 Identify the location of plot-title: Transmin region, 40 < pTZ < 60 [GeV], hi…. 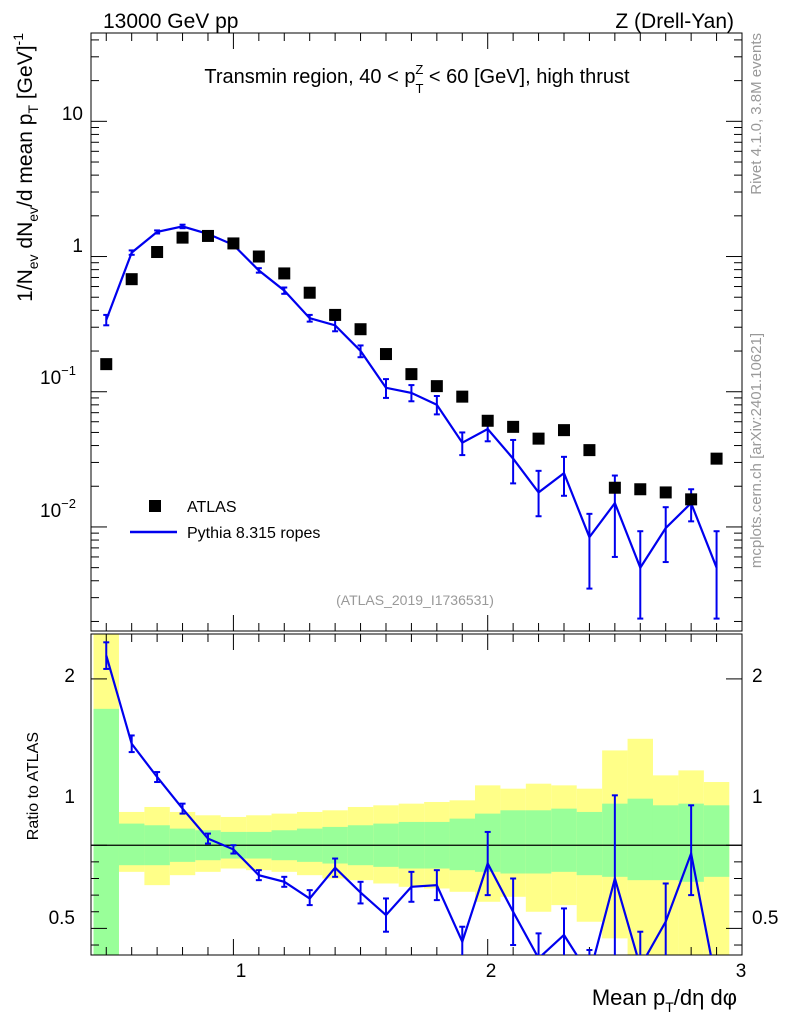
(417, 79).